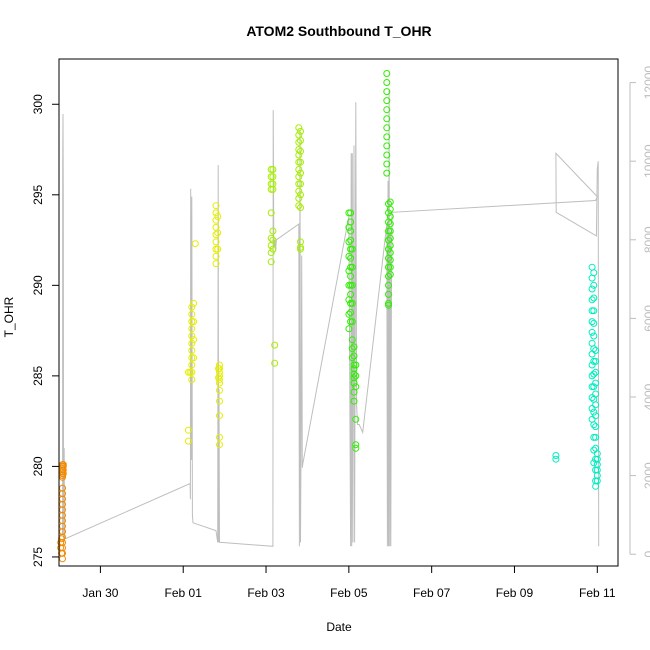  I want to click on y-tick-label: 295, so click(38, 194).